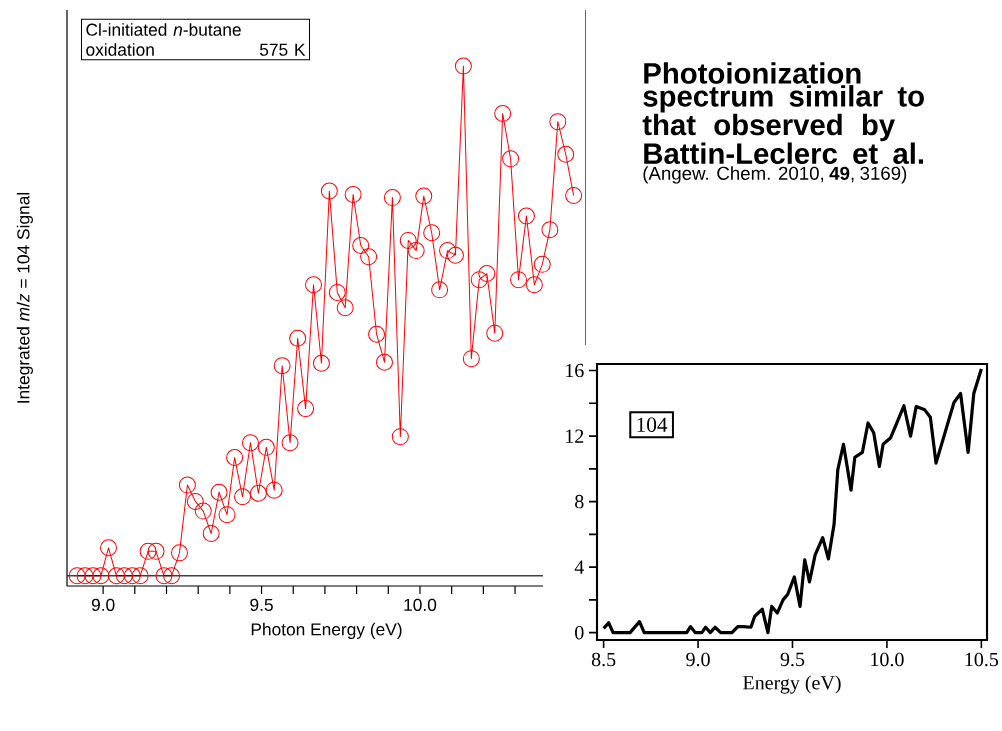 This screenshot has width=1002, height=731. I want to click on y-tick-label: 16, so click(575, 370).